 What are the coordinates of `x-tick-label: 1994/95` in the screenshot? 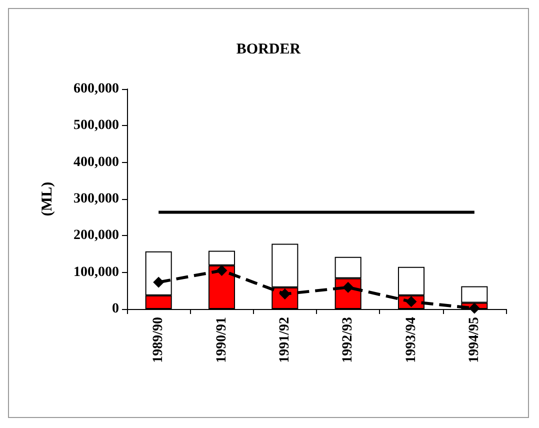 It's located at (474, 340).